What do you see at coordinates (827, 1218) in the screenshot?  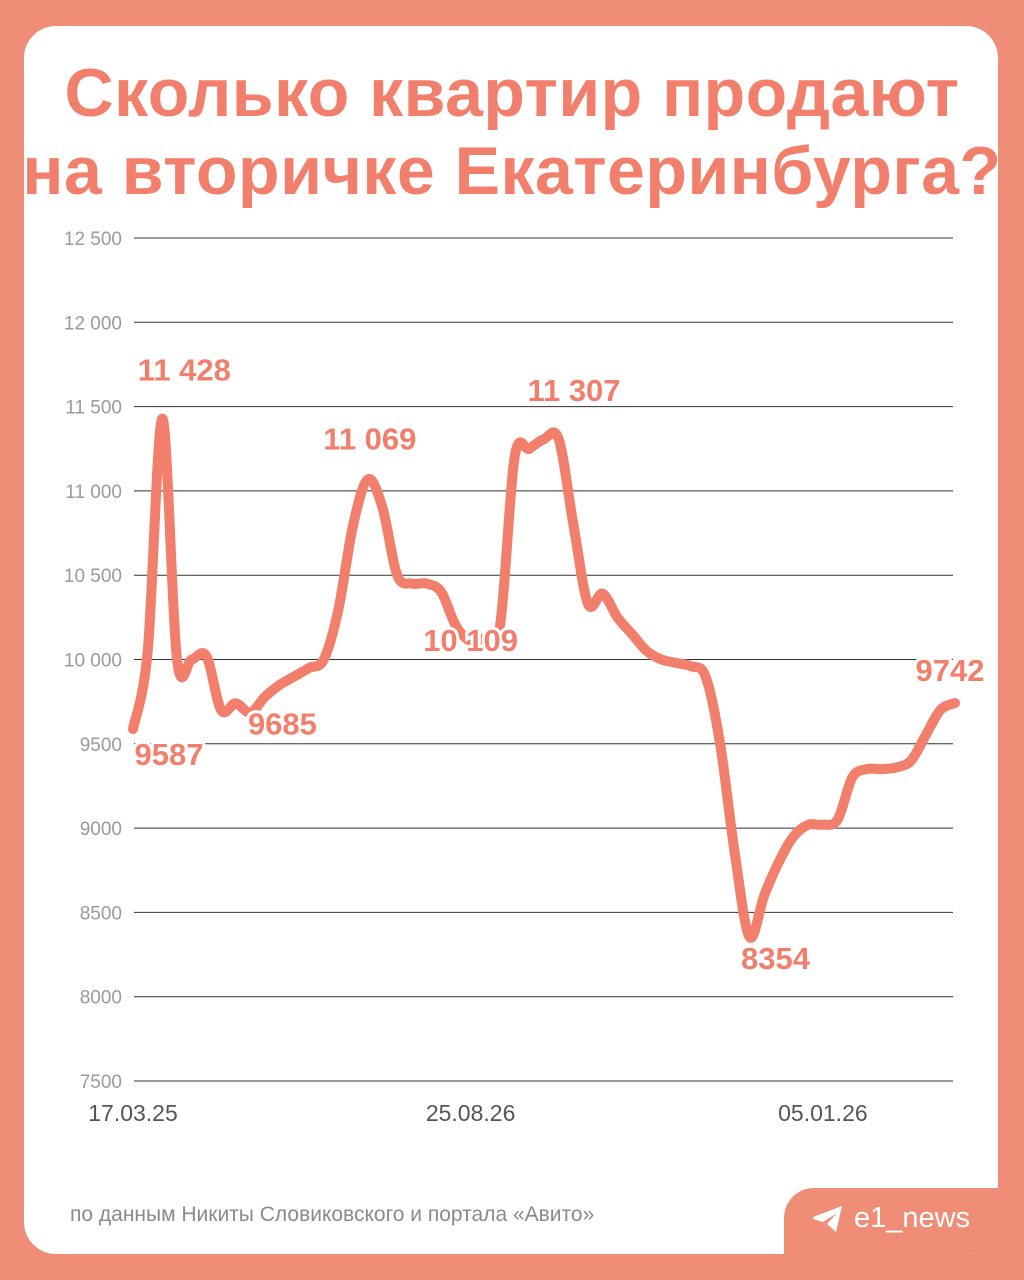 I see `telegram-icon` at bounding box center [827, 1218].